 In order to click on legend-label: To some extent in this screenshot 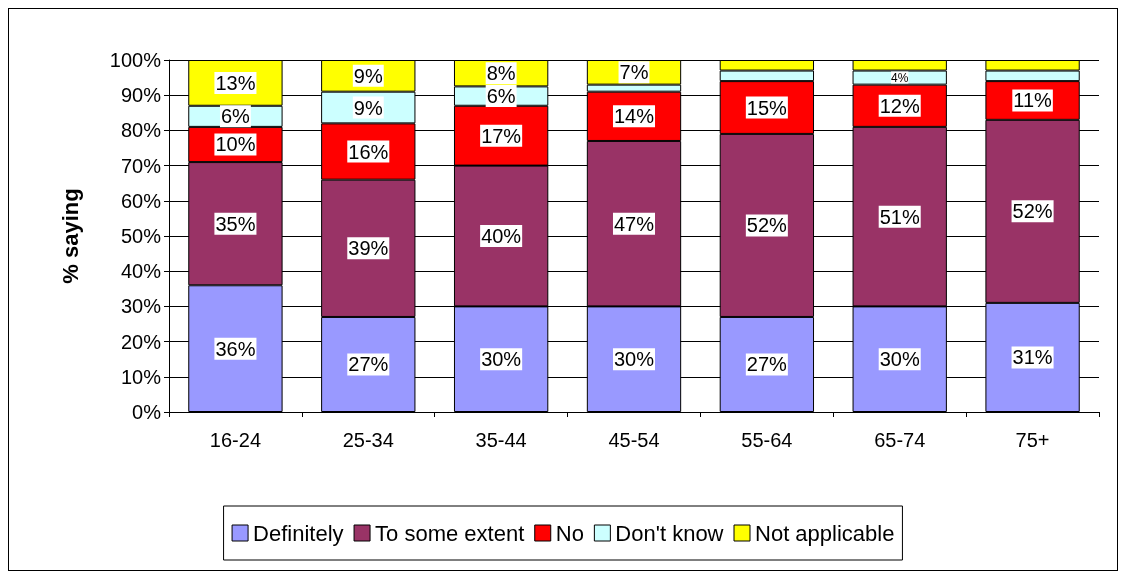, I will do `click(450, 533)`.